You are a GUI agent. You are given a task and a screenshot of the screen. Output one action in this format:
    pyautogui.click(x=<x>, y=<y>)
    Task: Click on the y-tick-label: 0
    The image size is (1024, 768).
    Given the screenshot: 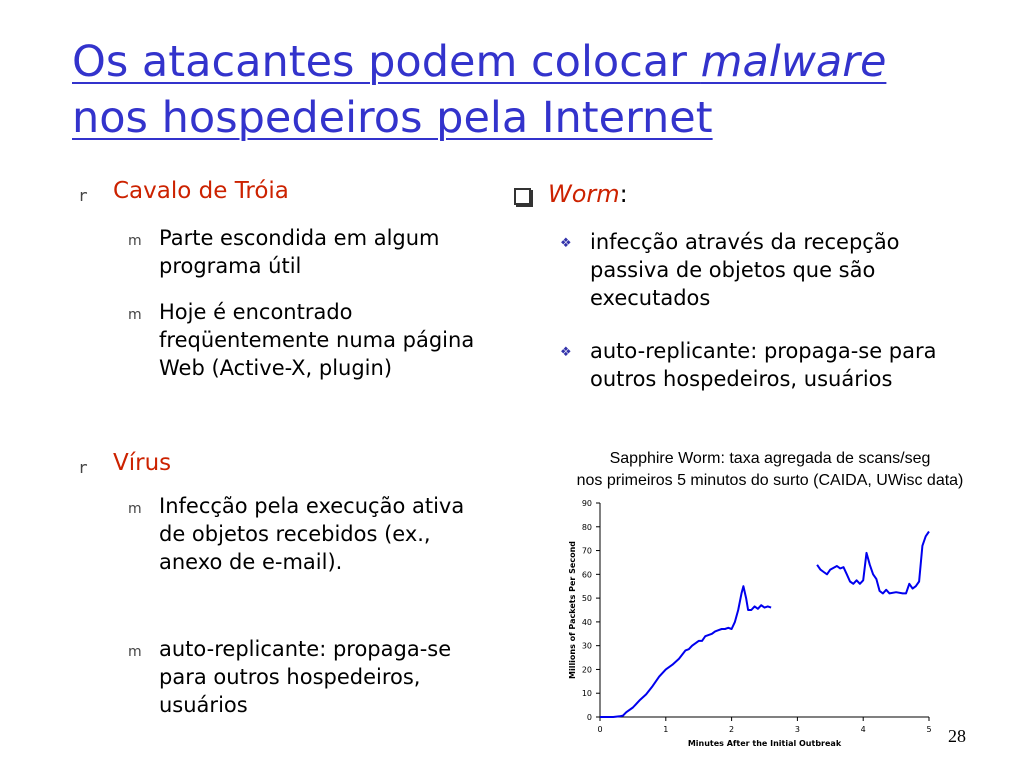 What is the action you would take?
    pyautogui.click(x=589, y=717)
    